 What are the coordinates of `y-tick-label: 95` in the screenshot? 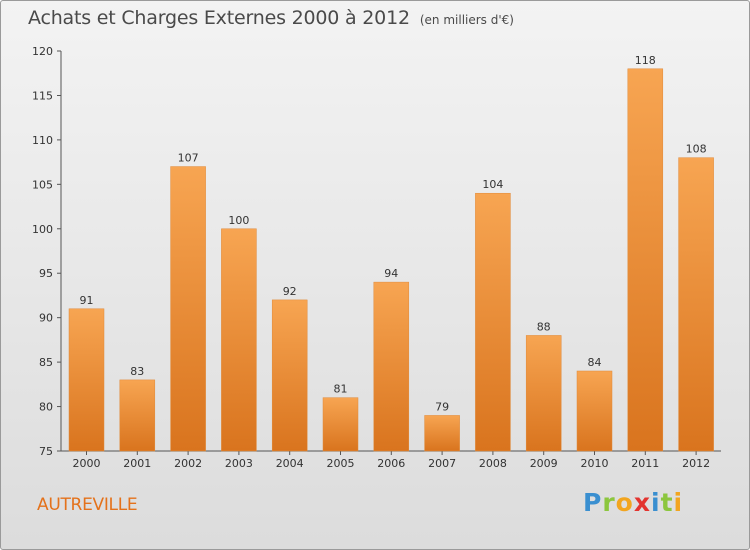 It's located at (46, 273).